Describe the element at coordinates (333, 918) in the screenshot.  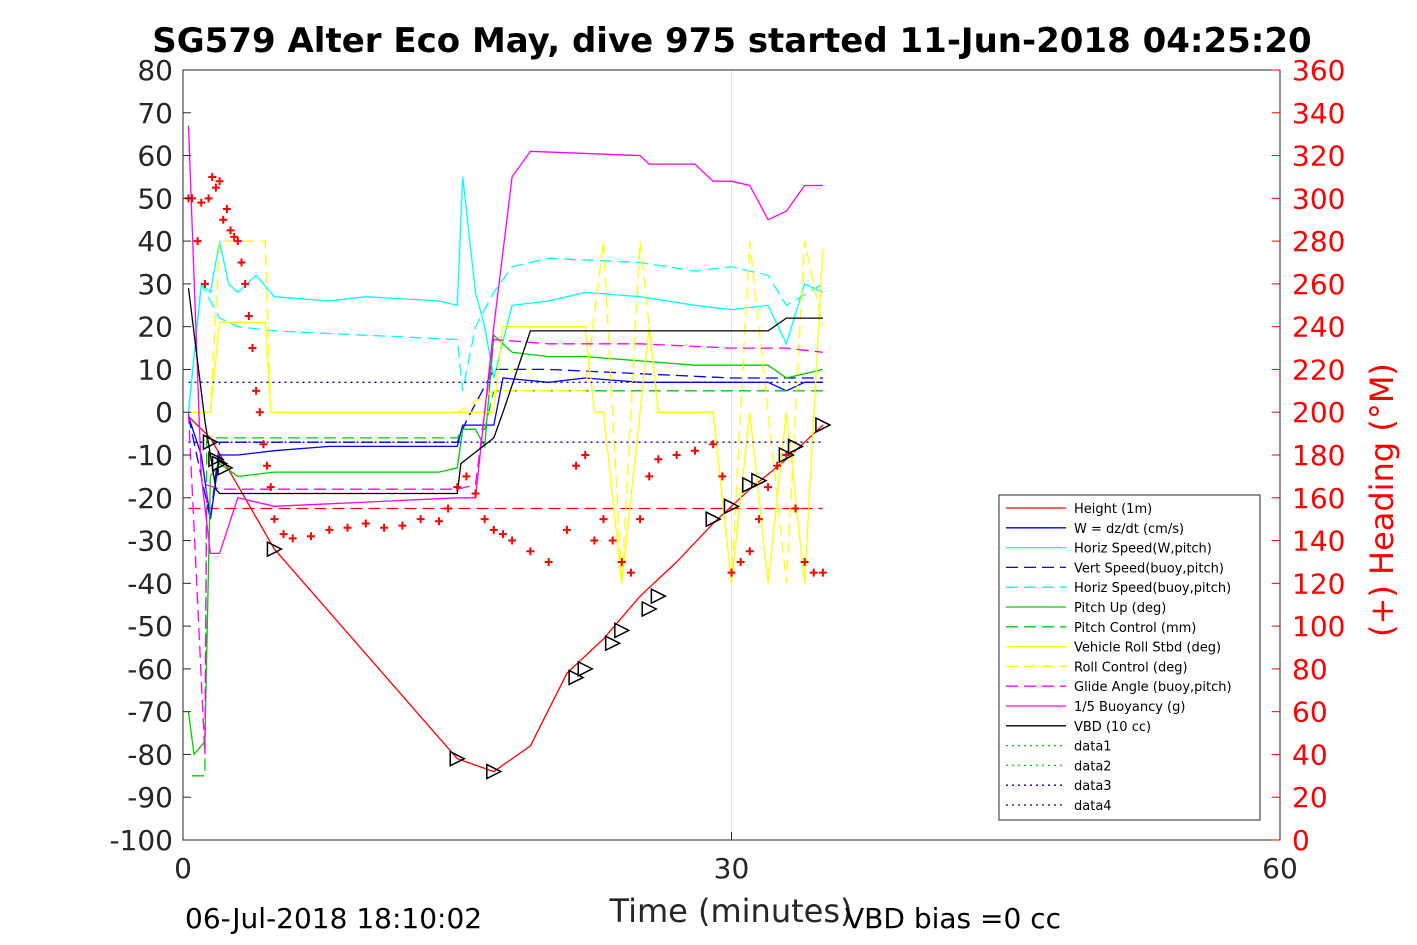
I see `footer-date: 06-Jul-2018 18:10:02` at that location.